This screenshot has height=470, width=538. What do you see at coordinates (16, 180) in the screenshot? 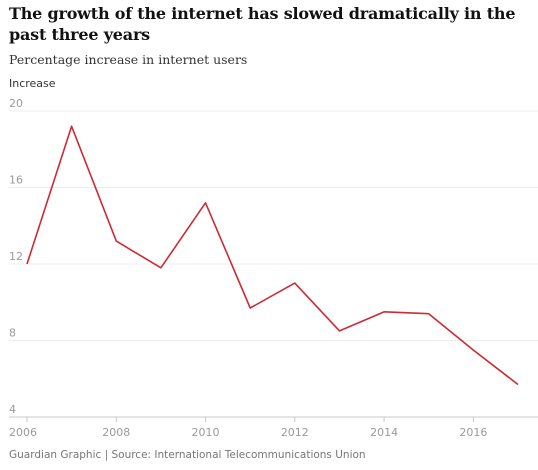
I see `y-tick-label: 16` at bounding box center [16, 180].